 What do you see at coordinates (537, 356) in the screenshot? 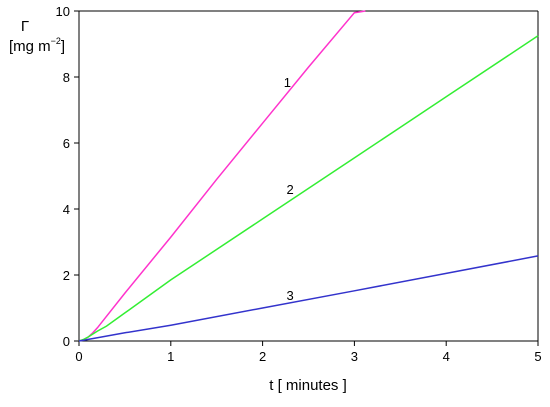
I see `x-tick-label-5: 5` at bounding box center [537, 356].